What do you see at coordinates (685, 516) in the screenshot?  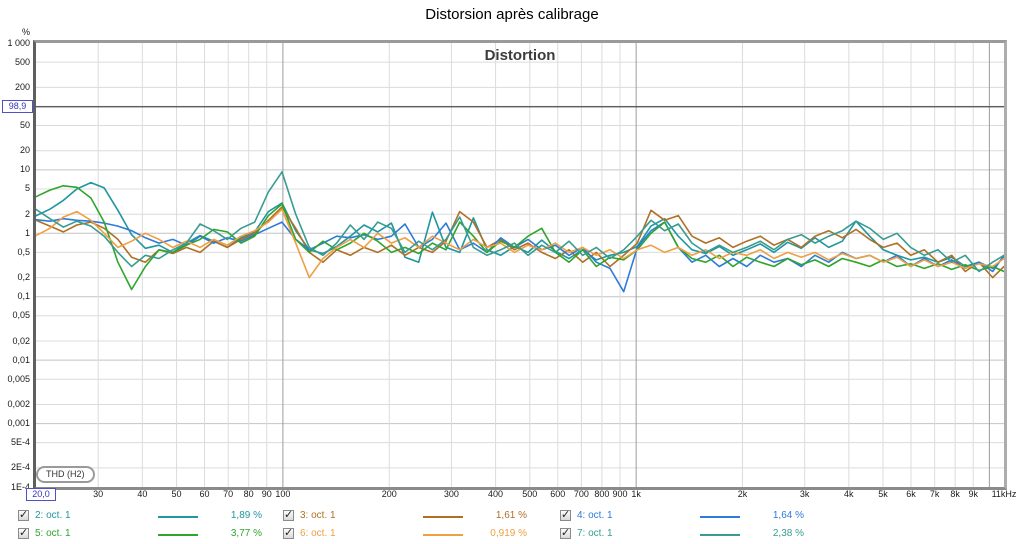 I see `legend-item-4-oct-1: ✓ 4: oct. 1 1,64 %` at bounding box center [685, 516].